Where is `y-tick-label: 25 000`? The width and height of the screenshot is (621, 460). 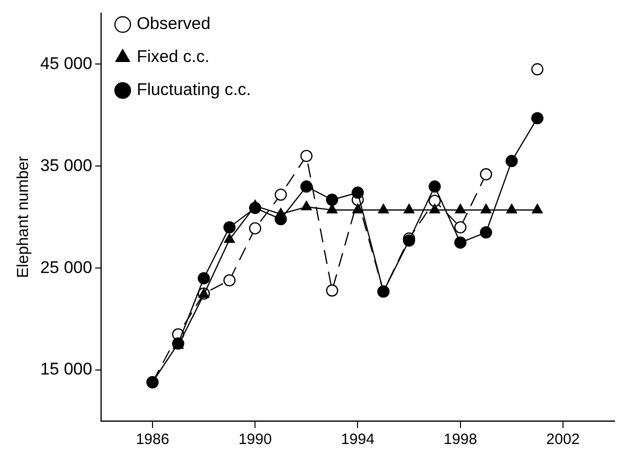 y-tick-label: 25 000 is located at coordinates (66, 267).